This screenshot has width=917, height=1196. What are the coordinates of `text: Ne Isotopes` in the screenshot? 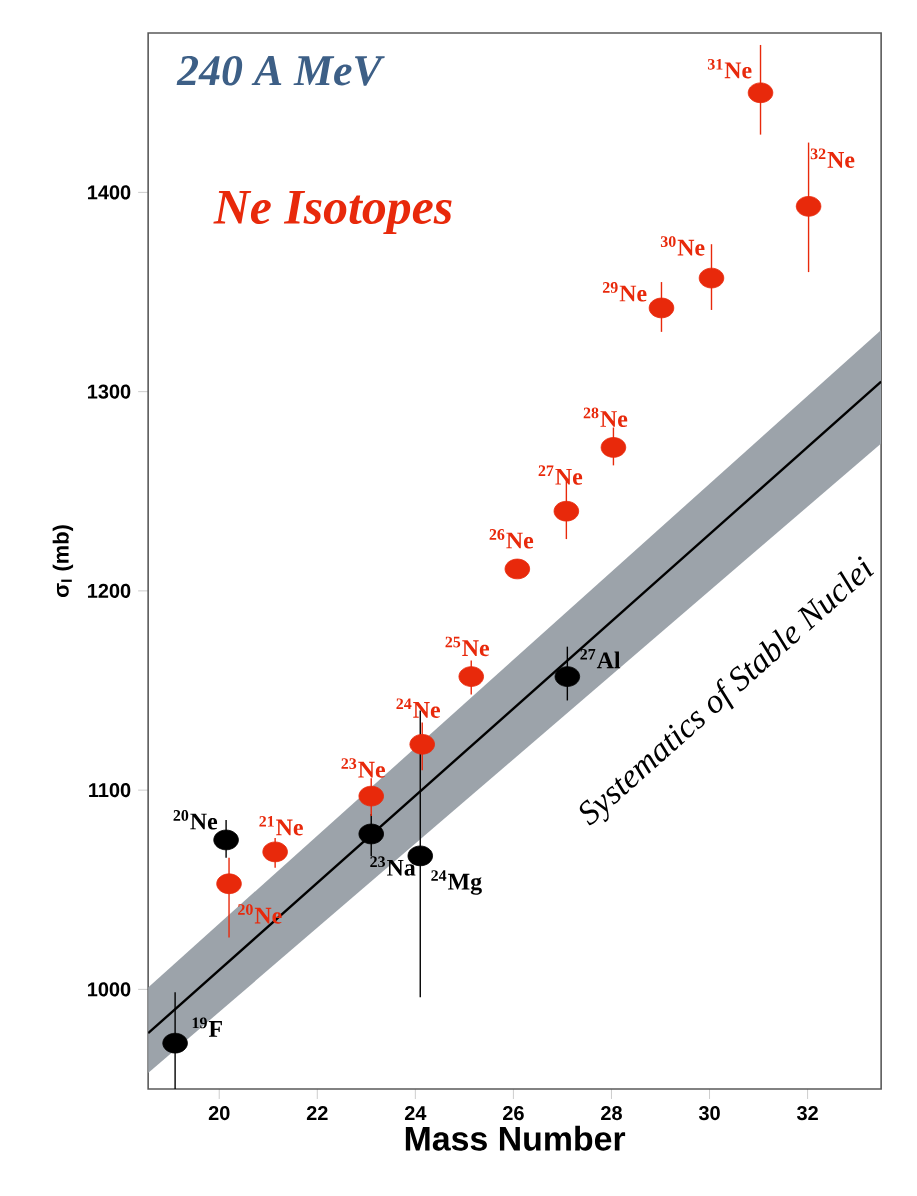 It's located at (332, 212).